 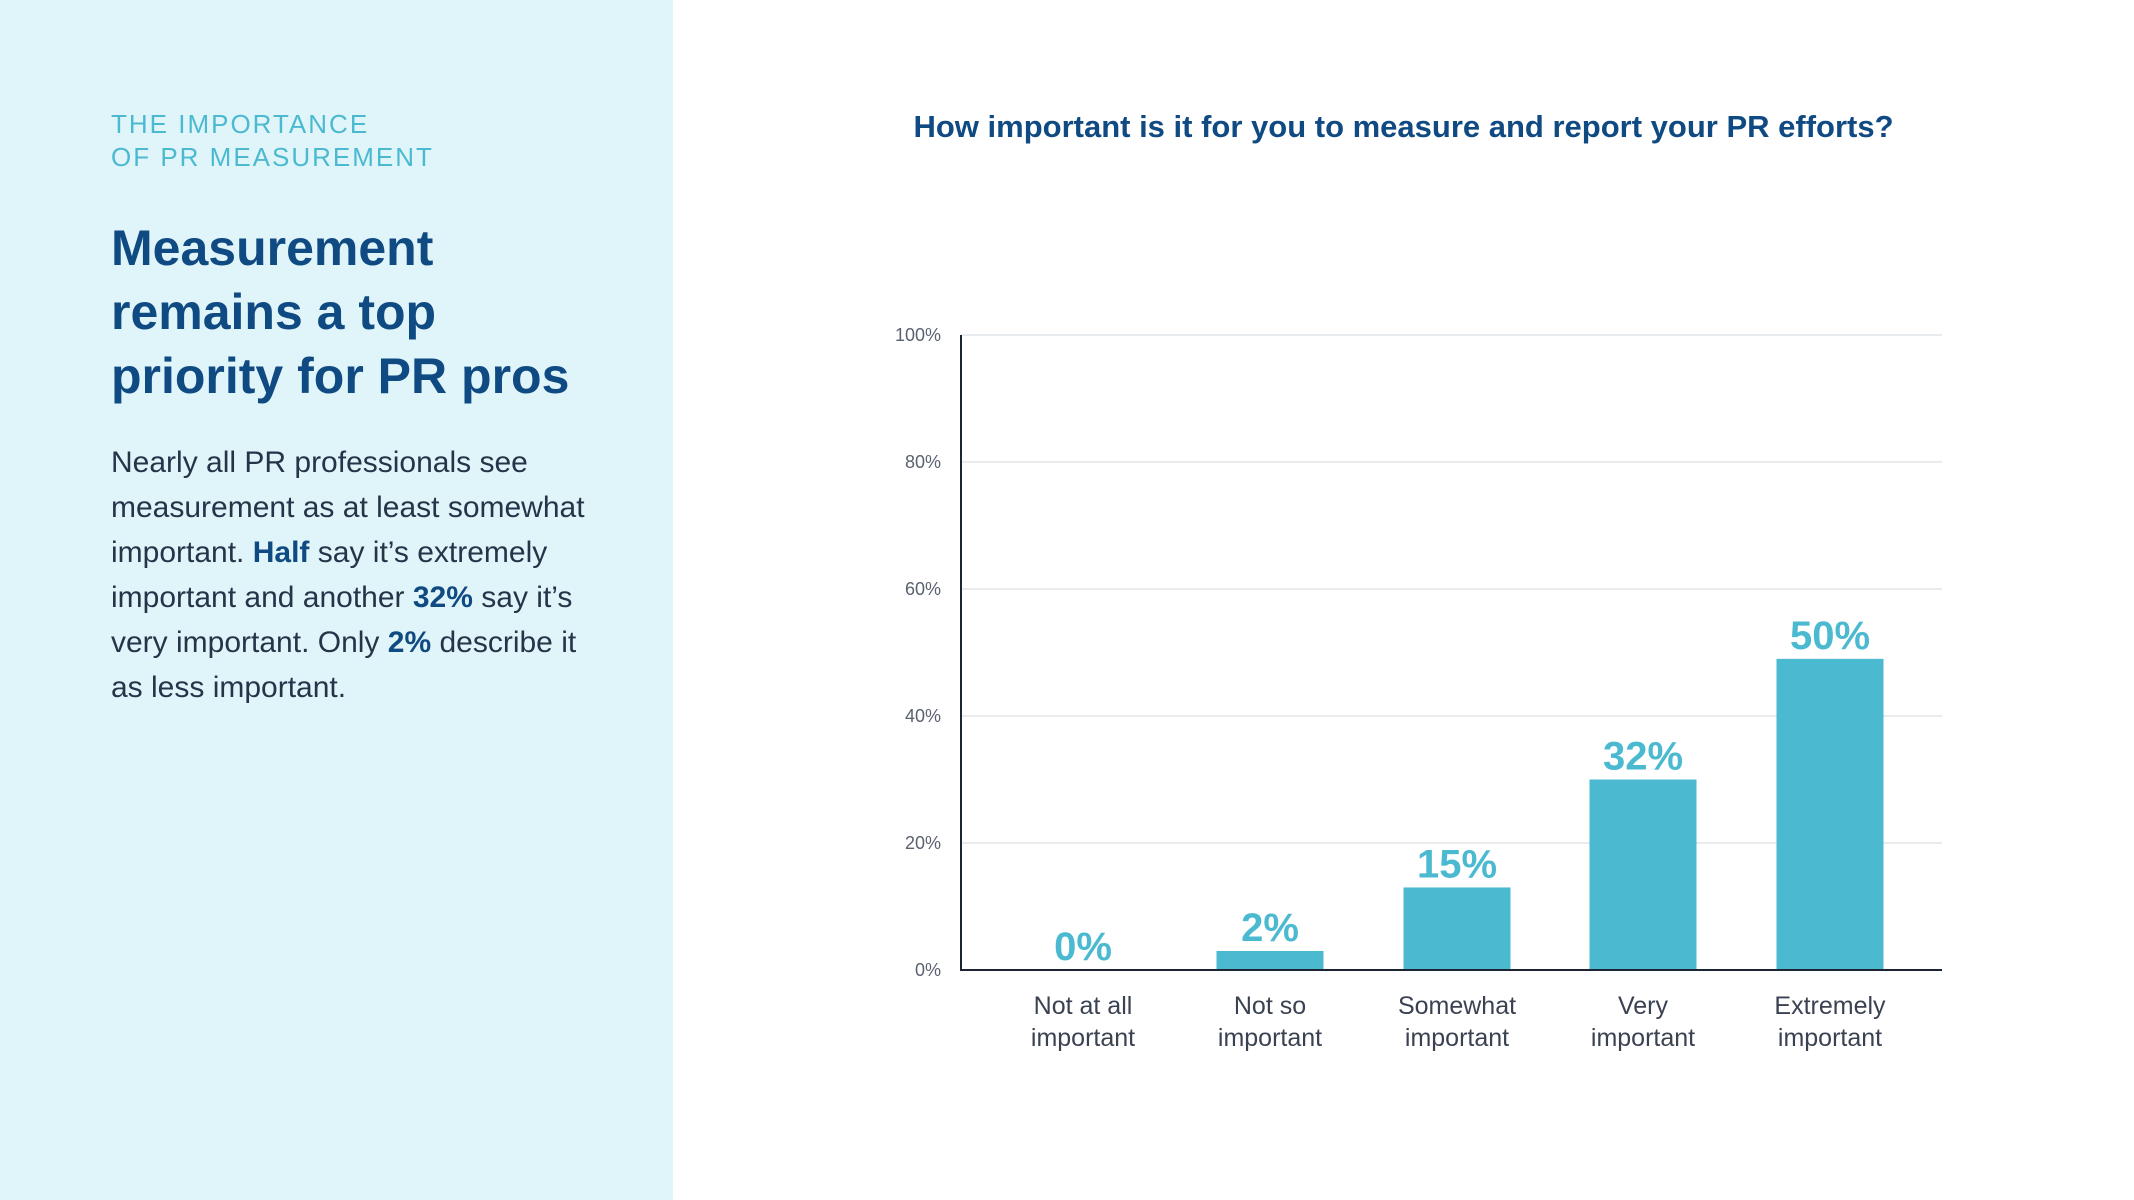 I want to click on body-text-segment: say it’s, so click(x=522, y=597).